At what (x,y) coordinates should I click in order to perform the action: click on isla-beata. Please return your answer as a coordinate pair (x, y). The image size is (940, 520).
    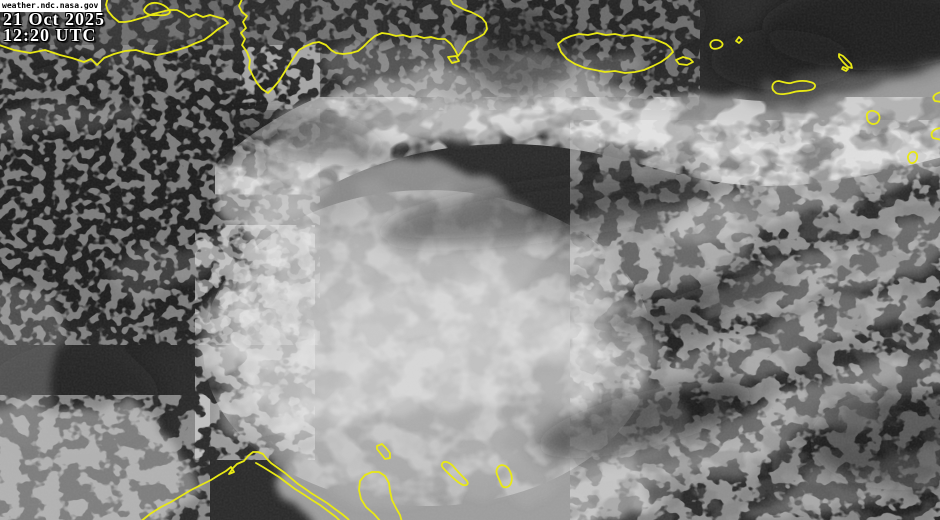
    Looking at the image, I should click on (453, 59).